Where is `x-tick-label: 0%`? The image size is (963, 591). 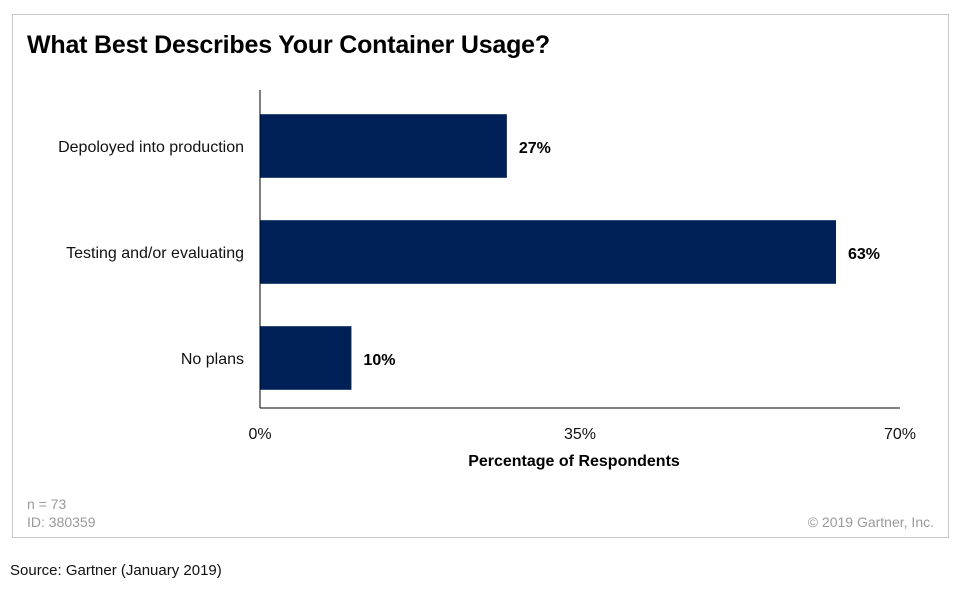 x-tick-label: 0% is located at coordinates (259, 434).